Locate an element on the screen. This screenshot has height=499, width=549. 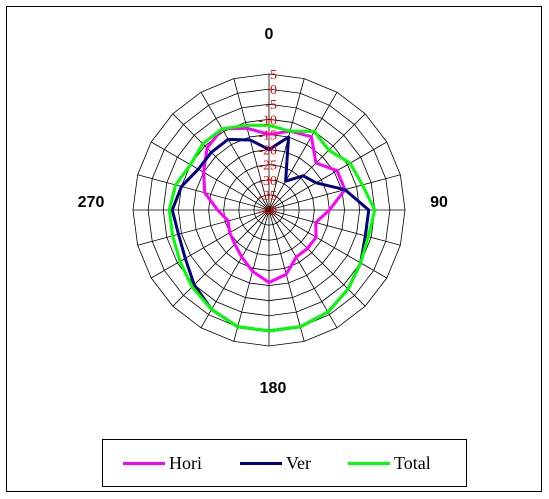
radial-tick-label: -40 is located at coordinates (267, 211).